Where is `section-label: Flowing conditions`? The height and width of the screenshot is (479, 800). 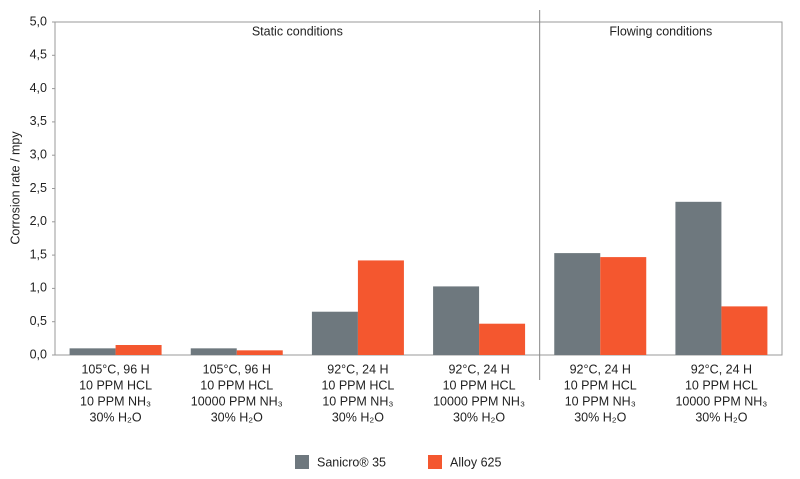
section-label: Flowing conditions is located at coordinates (660, 31).